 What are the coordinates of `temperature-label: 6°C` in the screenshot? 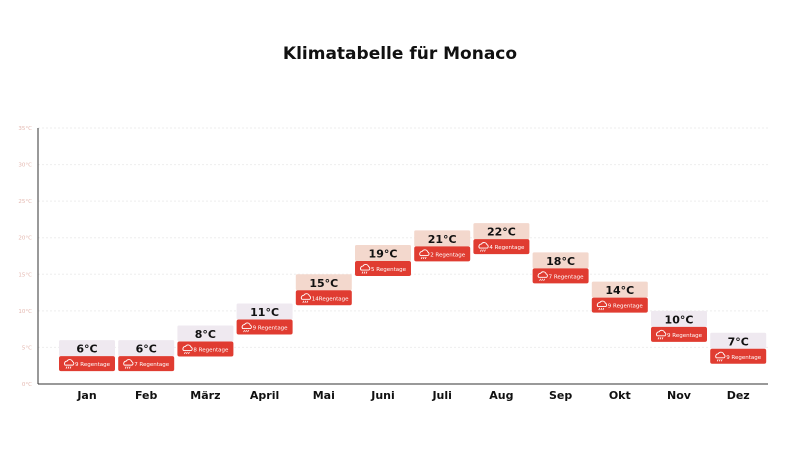 It's located at (86, 349).